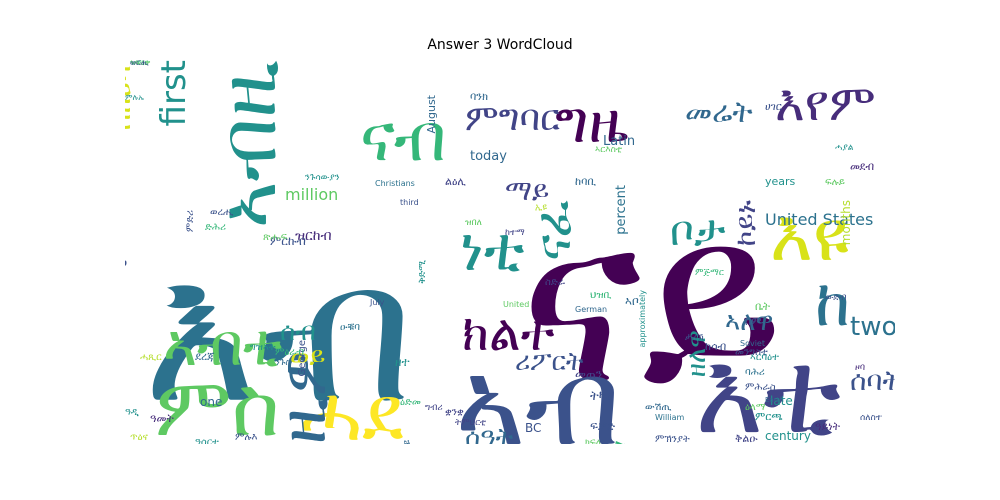 This screenshot has width=1000, height=500. What do you see at coordinates (247, 144) in the screenshot?
I see `word-22: ኣብዚ` at bounding box center [247, 144].